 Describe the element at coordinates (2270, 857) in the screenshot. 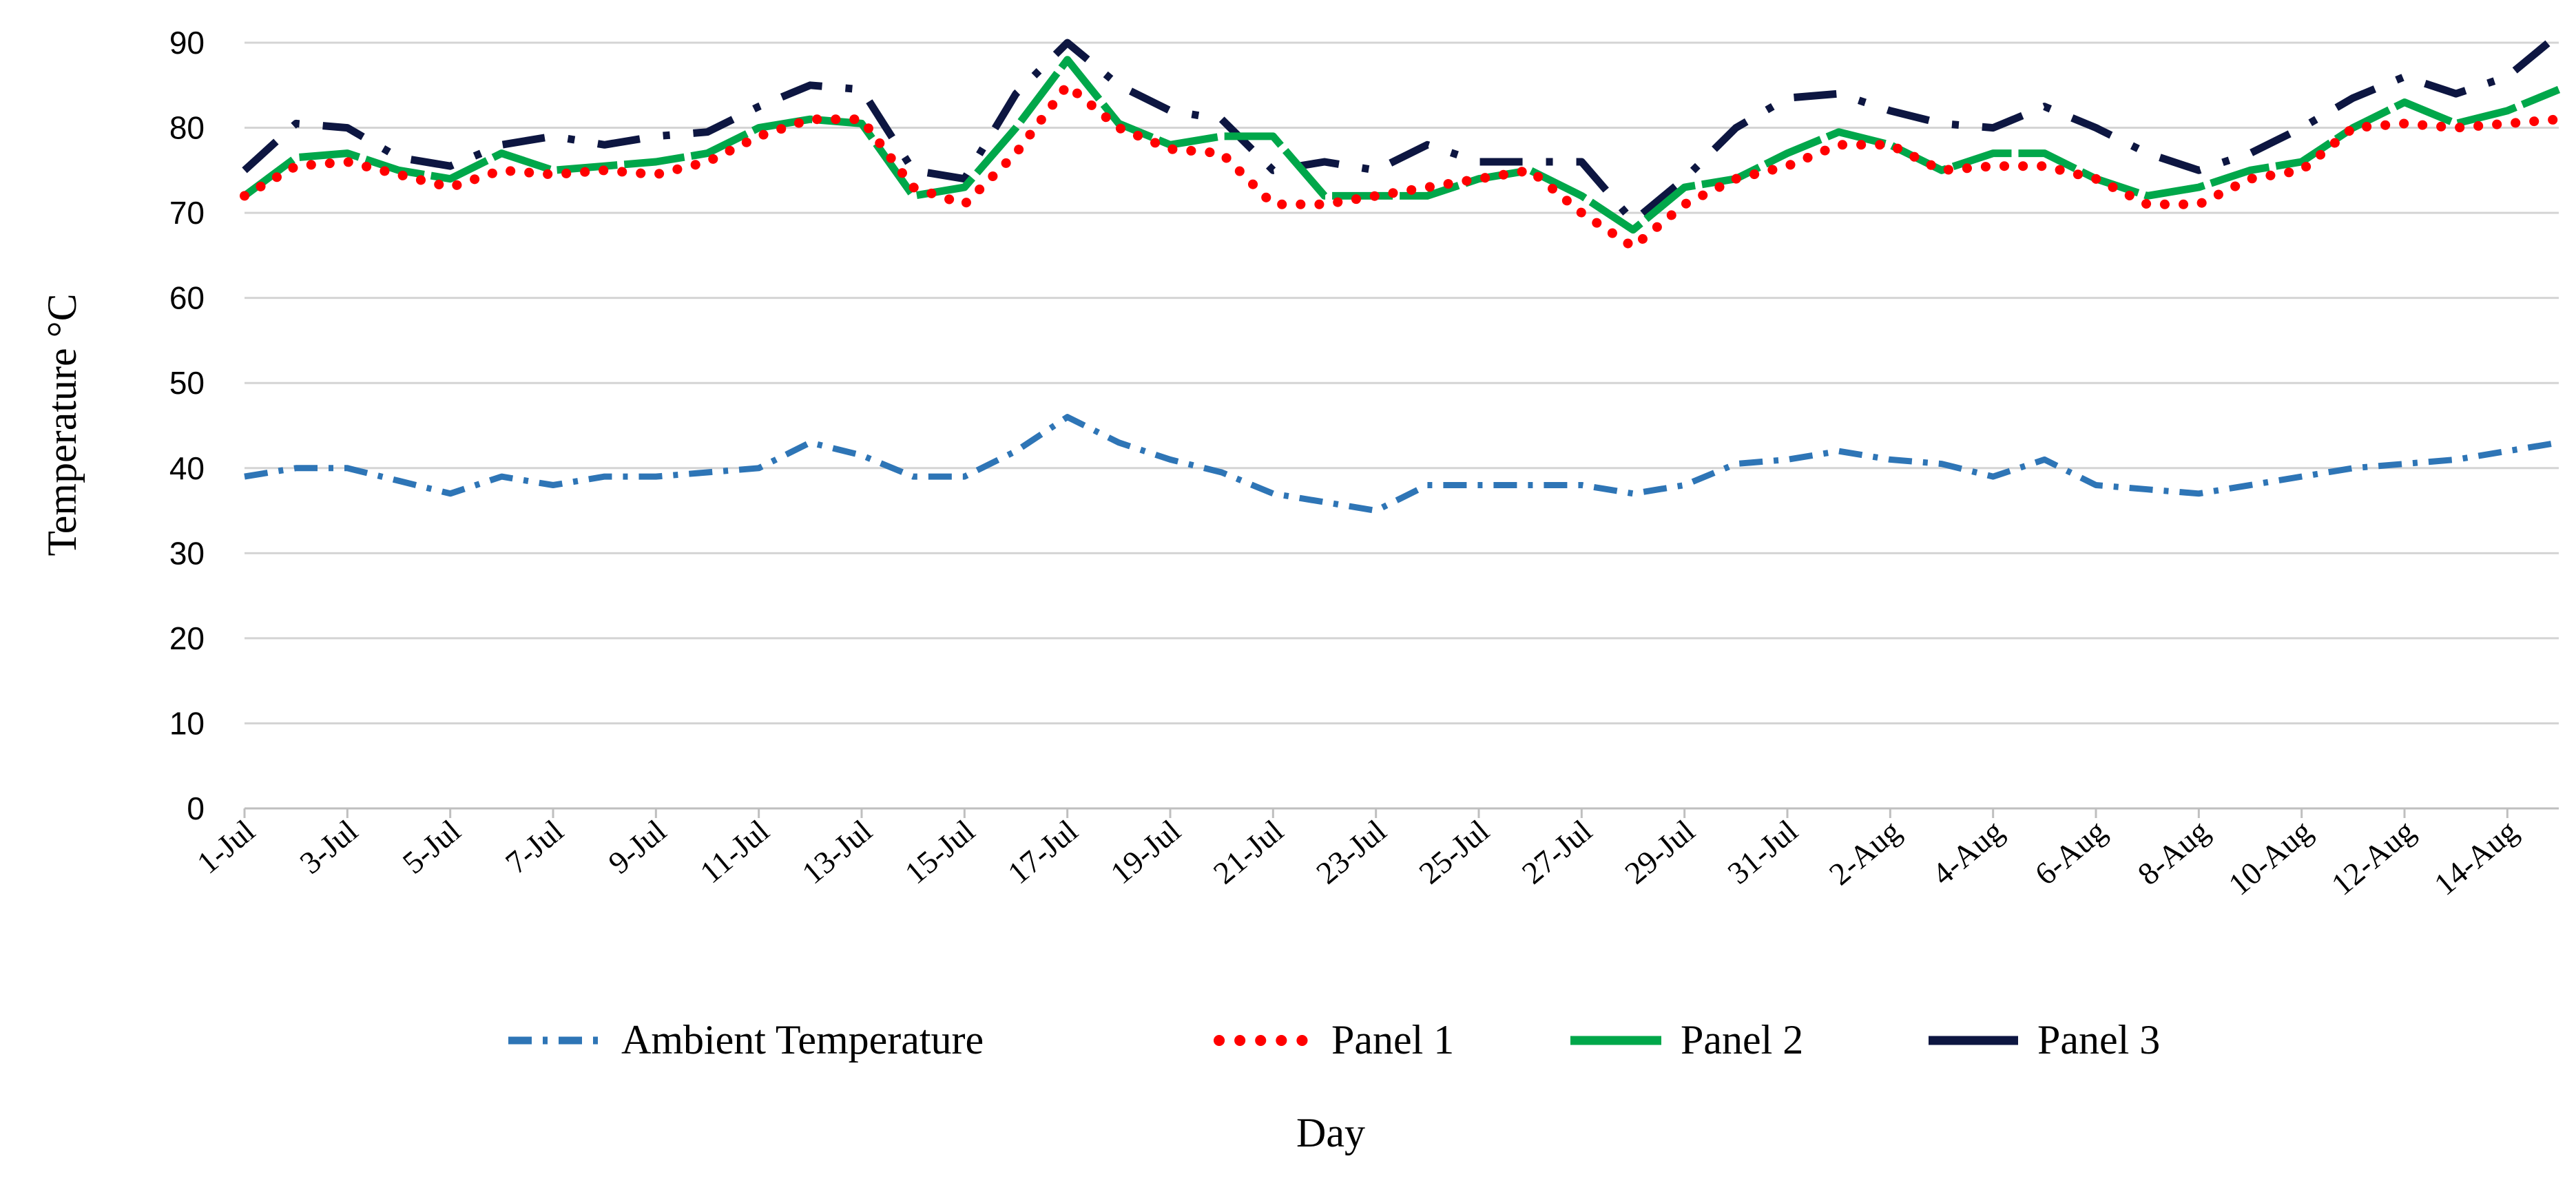

I see `x-tick-label: 10-Aug` at that location.